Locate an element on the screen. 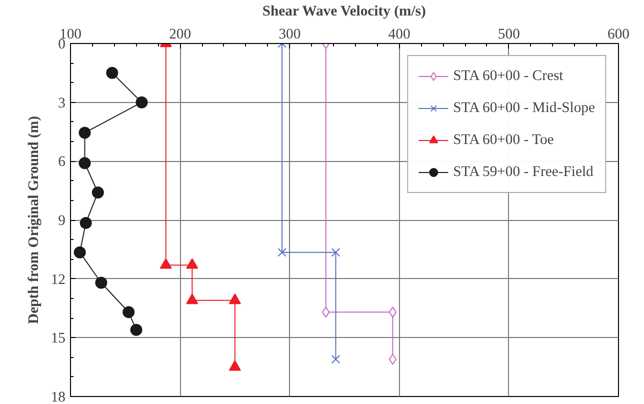  legend-label: STA 60+00 - Crest is located at coordinates (508, 76).